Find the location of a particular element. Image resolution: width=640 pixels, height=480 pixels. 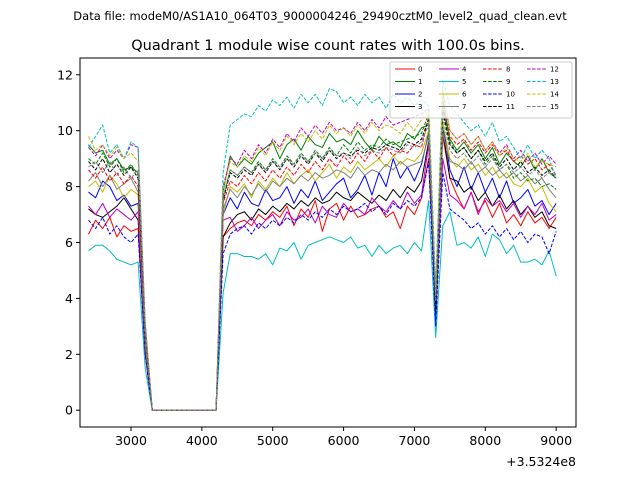

y-axis: 0 2 4 6 8 10 12 is located at coordinates (68, 242).